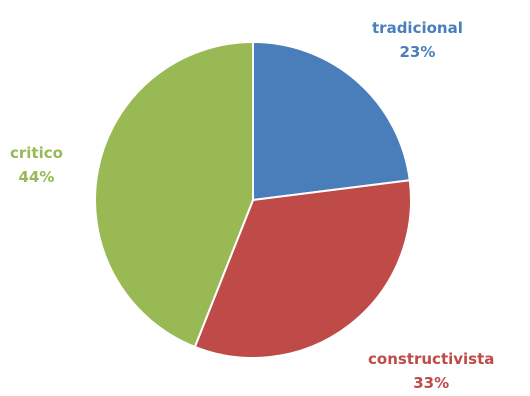 This screenshot has width=530, height=396. What do you see at coordinates (431, 371) in the screenshot?
I see `slice-label-constructivista: constructivista 33%` at bounding box center [431, 371].